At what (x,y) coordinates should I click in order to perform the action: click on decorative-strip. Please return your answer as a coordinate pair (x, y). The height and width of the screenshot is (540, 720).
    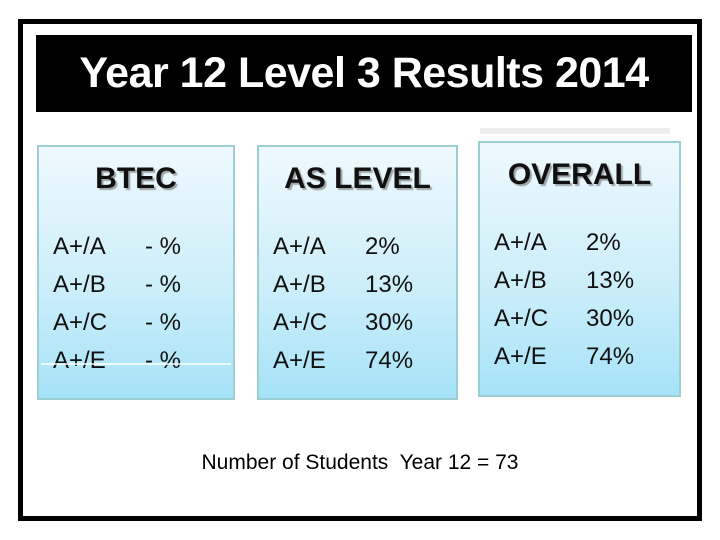
    Looking at the image, I should click on (575, 131).